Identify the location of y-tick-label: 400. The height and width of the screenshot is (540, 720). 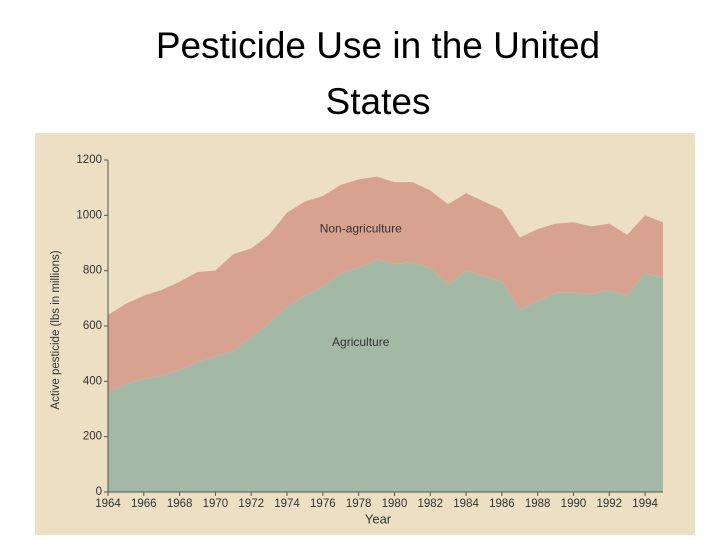
(92, 381).